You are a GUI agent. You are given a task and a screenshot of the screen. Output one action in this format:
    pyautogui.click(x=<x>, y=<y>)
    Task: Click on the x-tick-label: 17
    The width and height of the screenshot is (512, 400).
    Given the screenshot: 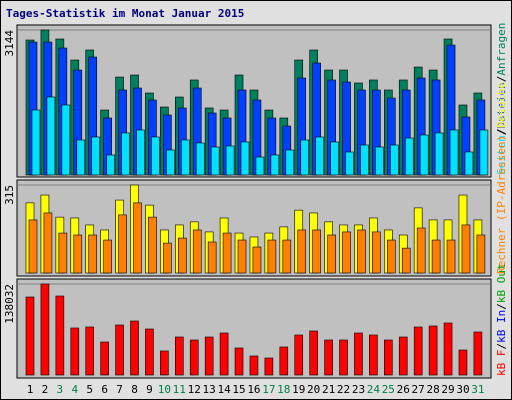 What is the action you would take?
    pyautogui.click(x=268, y=389)
    